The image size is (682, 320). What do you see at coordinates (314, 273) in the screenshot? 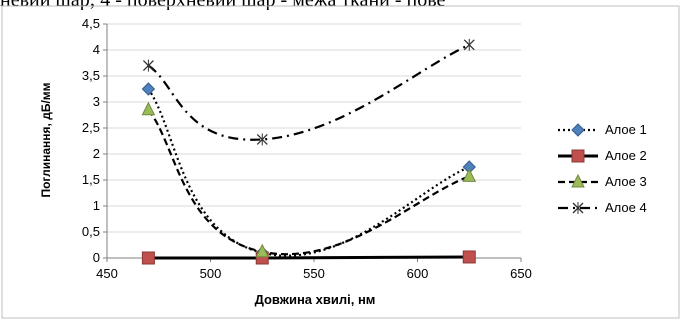
I see `x-tick-label: 550` at bounding box center [314, 273].